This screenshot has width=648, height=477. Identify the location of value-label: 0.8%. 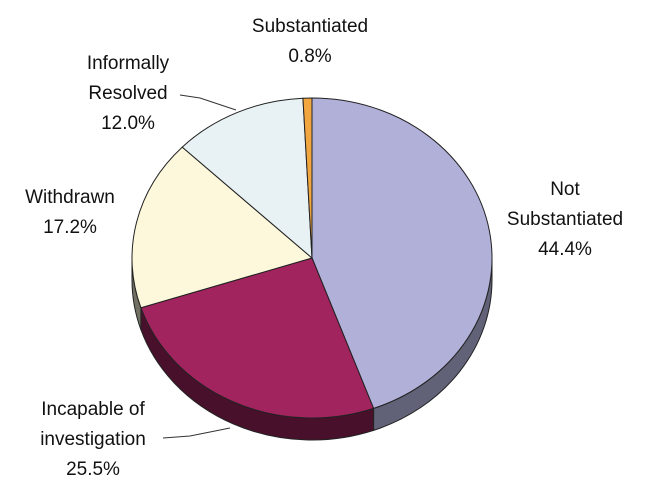
(310, 56).